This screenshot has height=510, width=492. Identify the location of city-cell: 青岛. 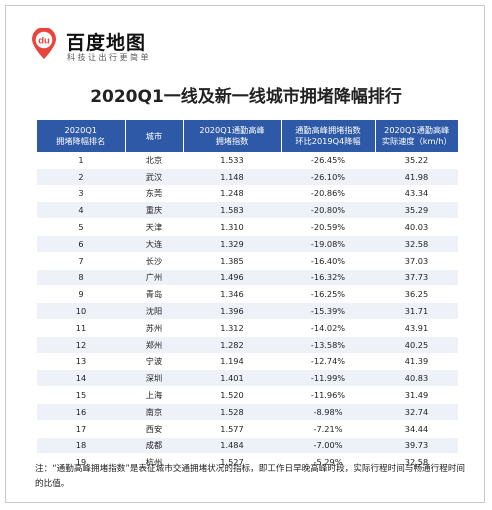
(154, 294).